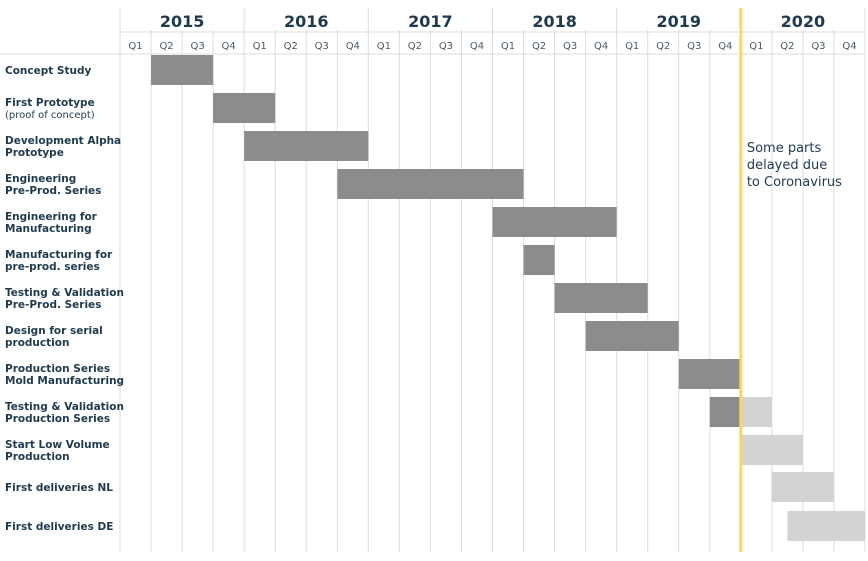  What do you see at coordinates (40, 179) in the screenshot?
I see `task-label: Engineering` at bounding box center [40, 179].